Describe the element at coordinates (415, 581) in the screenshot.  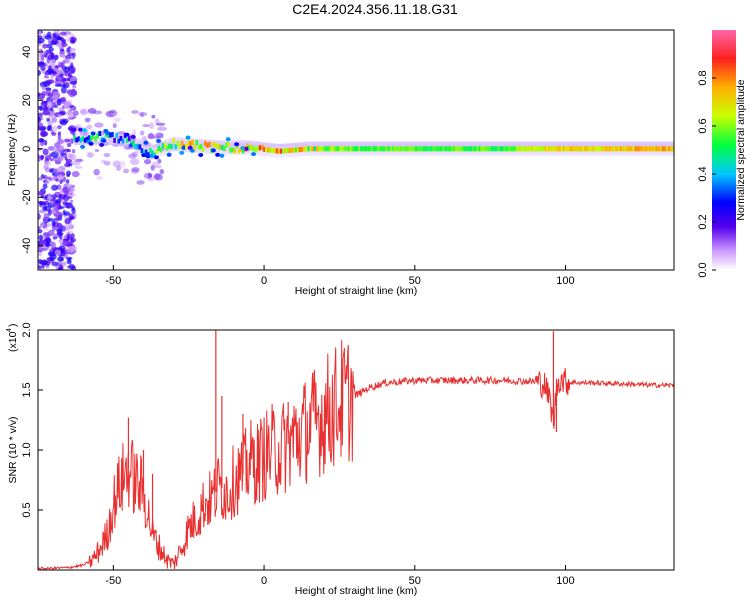
I see `x-tick-label: 50` at that location.